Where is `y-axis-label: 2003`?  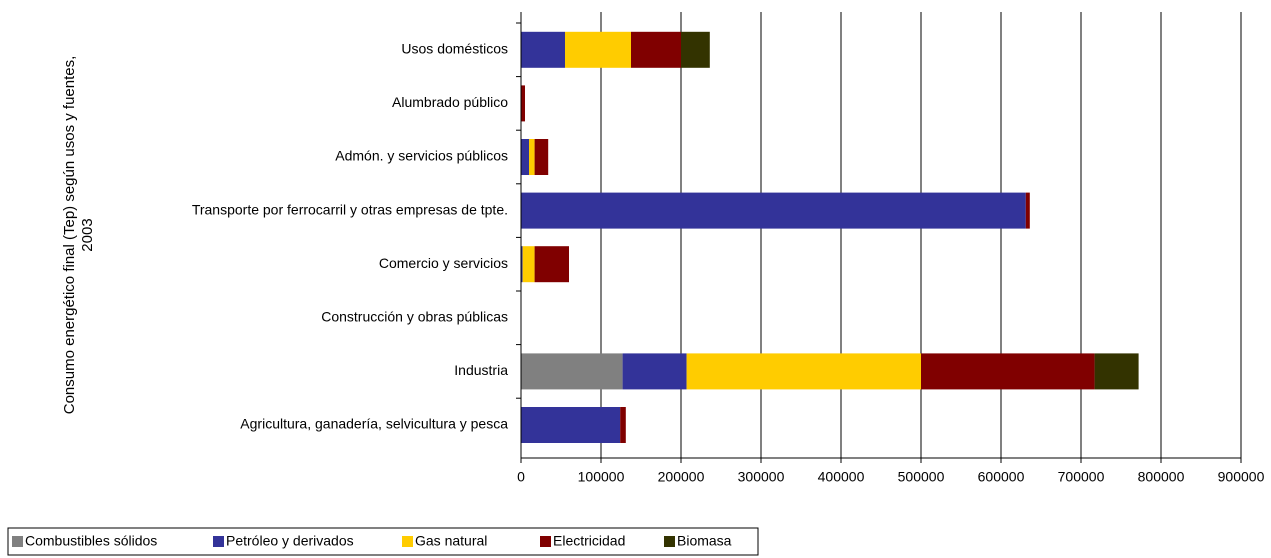
y-axis-label: 2003 is located at coordinates (87, 234).